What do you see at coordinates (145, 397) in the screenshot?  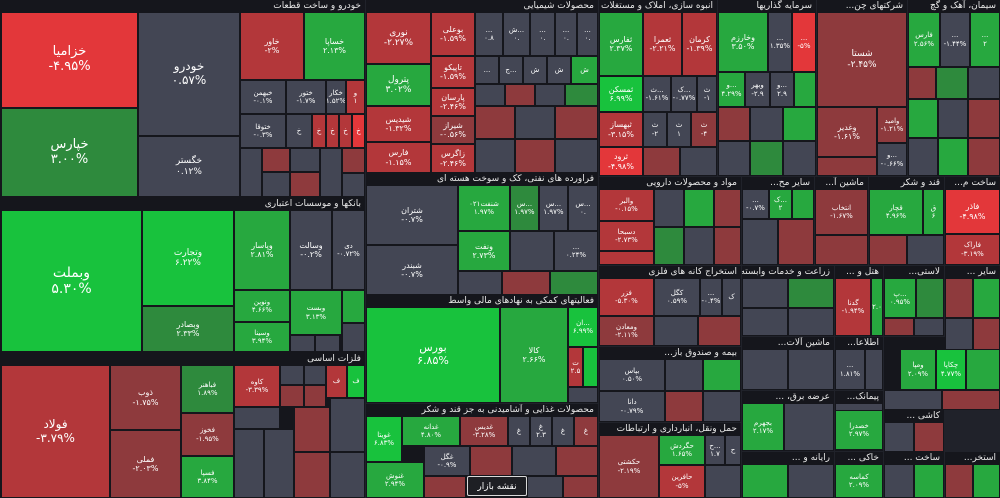 I see `stock-tile: ذوب -۱.۷۵%` at bounding box center [145, 397].